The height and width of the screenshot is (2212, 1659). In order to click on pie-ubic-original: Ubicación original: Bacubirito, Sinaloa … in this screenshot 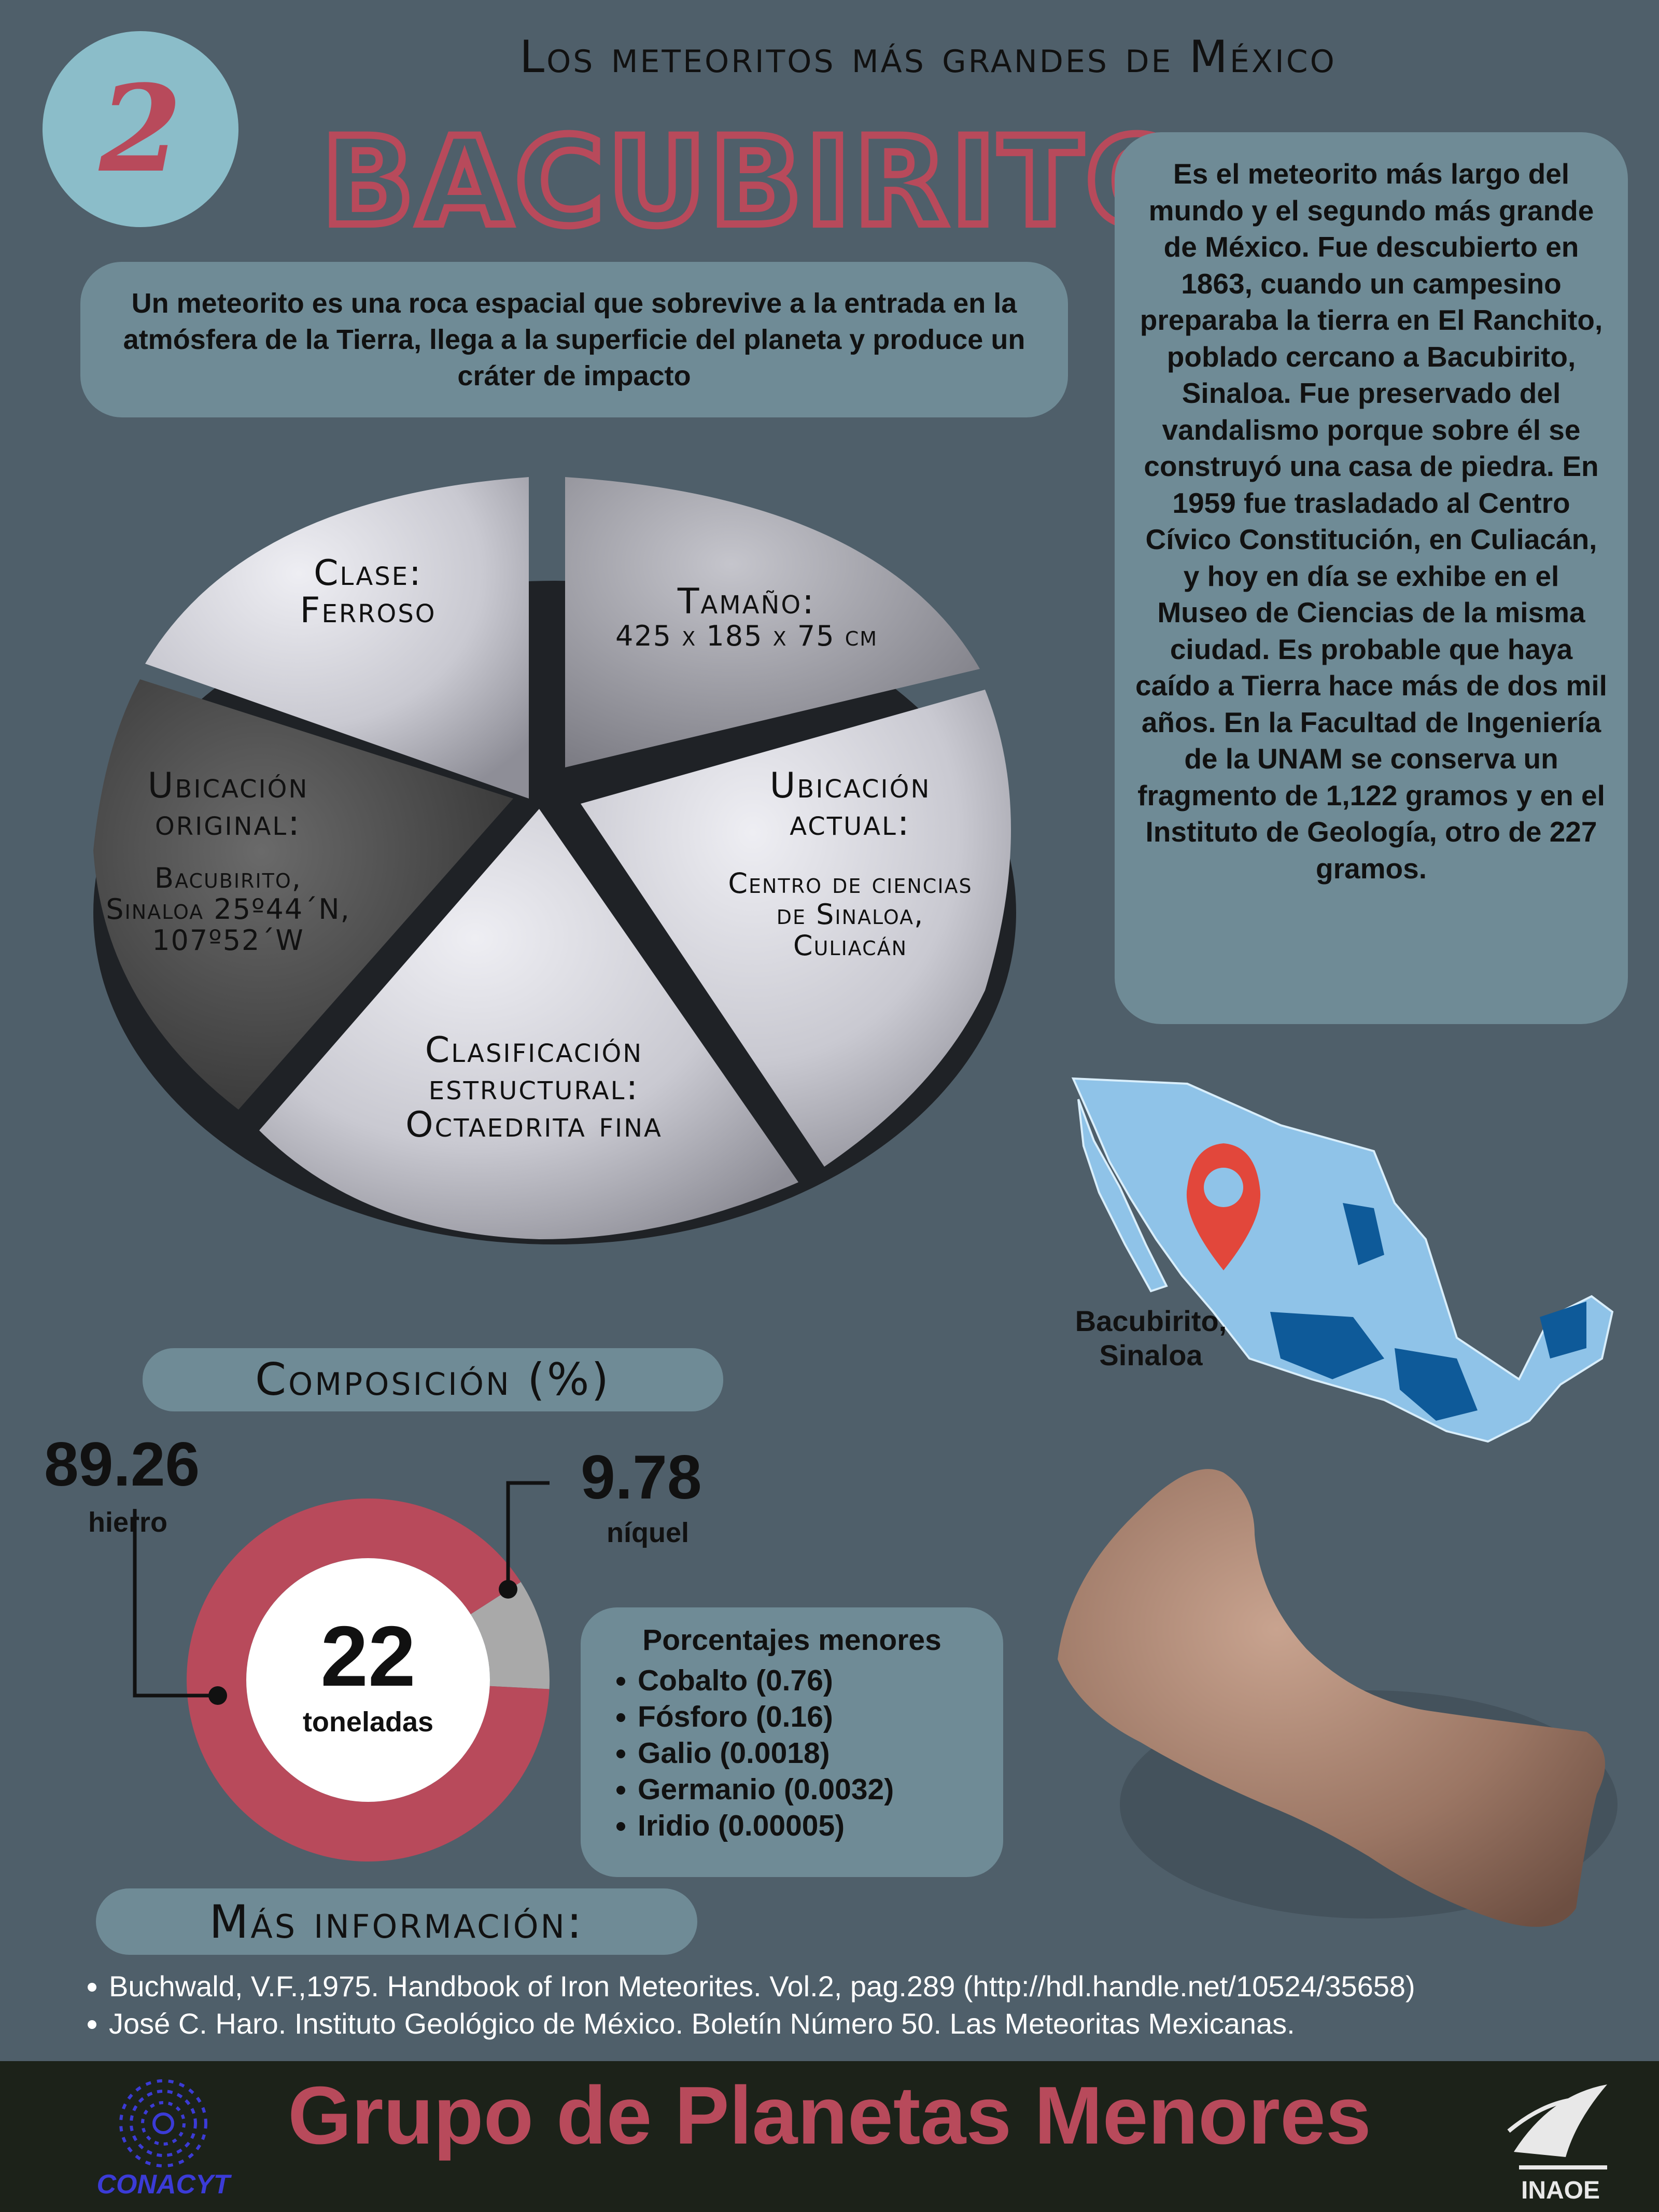, I will do `click(228, 861)`.